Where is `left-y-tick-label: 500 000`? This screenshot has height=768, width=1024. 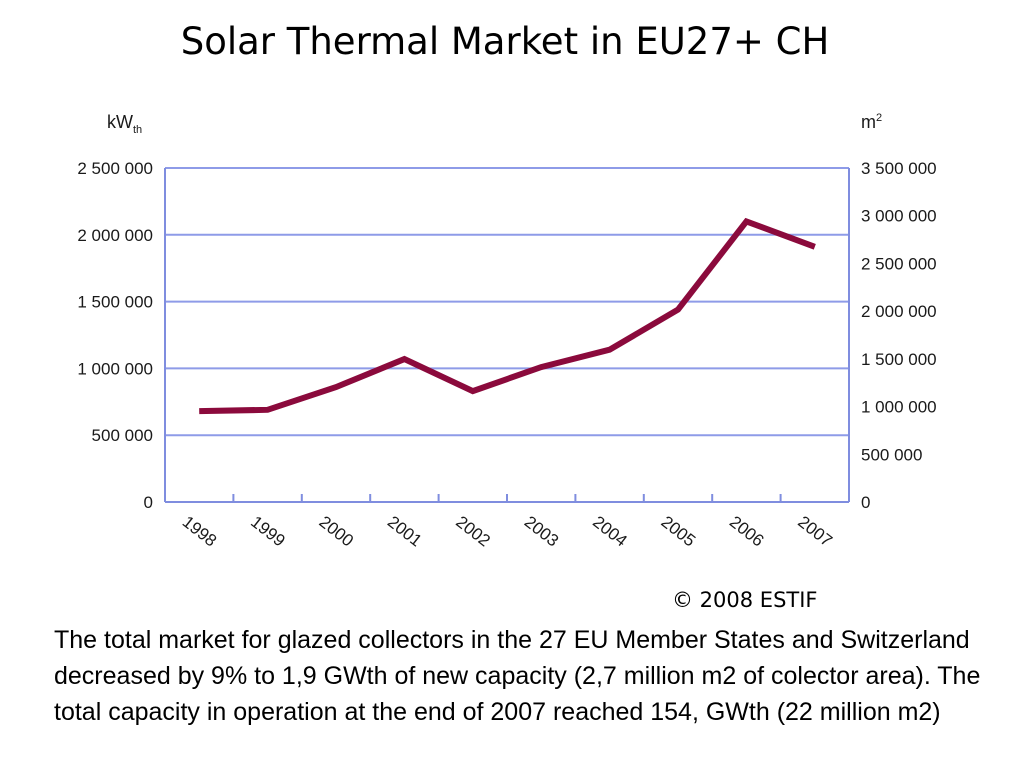
left-y-tick-label: 500 000 is located at coordinates (122, 435).